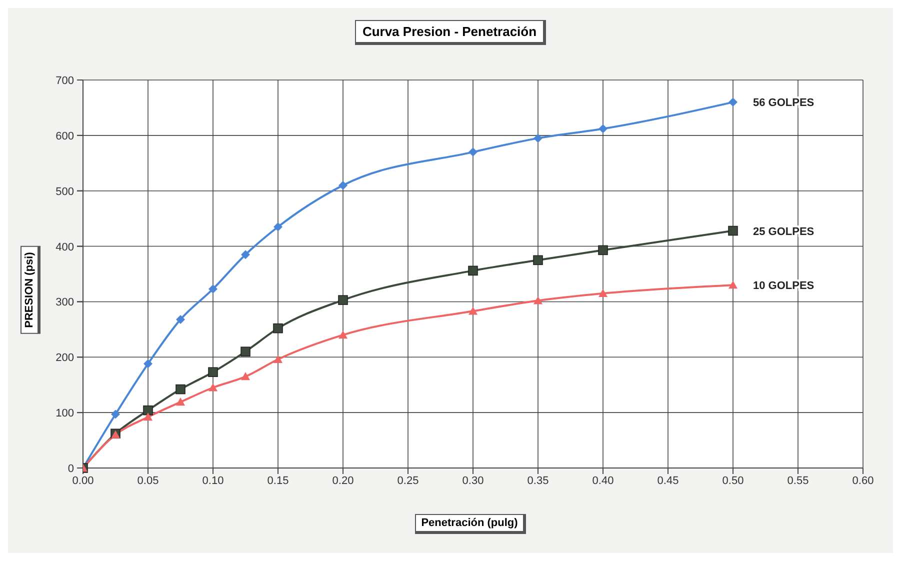 This screenshot has width=901, height=565. Describe the element at coordinates (65, 302) in the screenshot. I see `y-tick-label: 300` at that location.